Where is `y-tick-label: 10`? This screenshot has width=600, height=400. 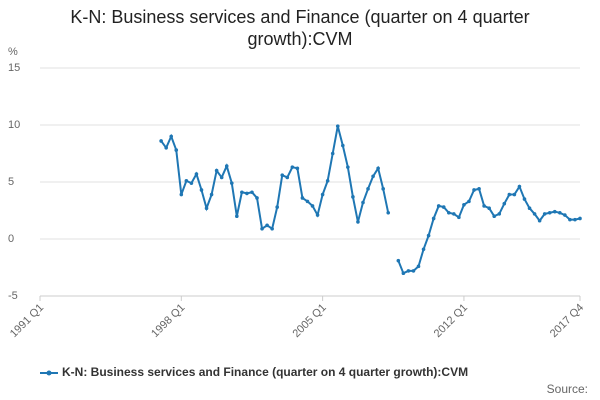
y-tick-label: 10 is located at coordinates (14, 125).